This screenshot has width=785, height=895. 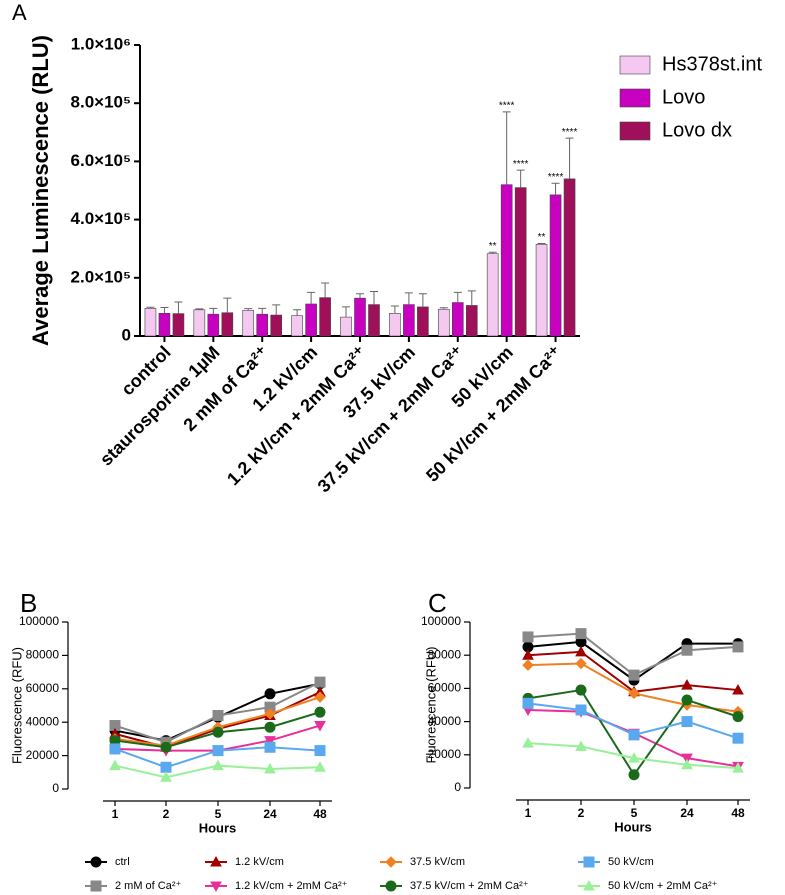 I want to click on y-tick-label: 6.0×10⁵, so click(x=101, y=160).